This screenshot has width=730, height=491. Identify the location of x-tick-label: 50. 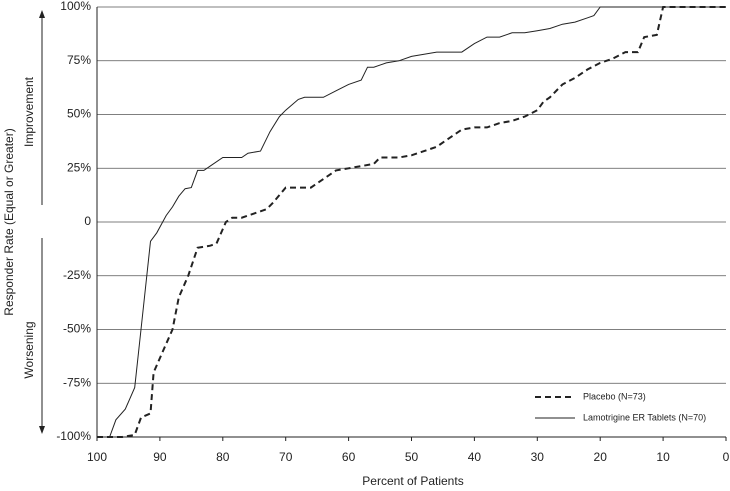
(412, 457).